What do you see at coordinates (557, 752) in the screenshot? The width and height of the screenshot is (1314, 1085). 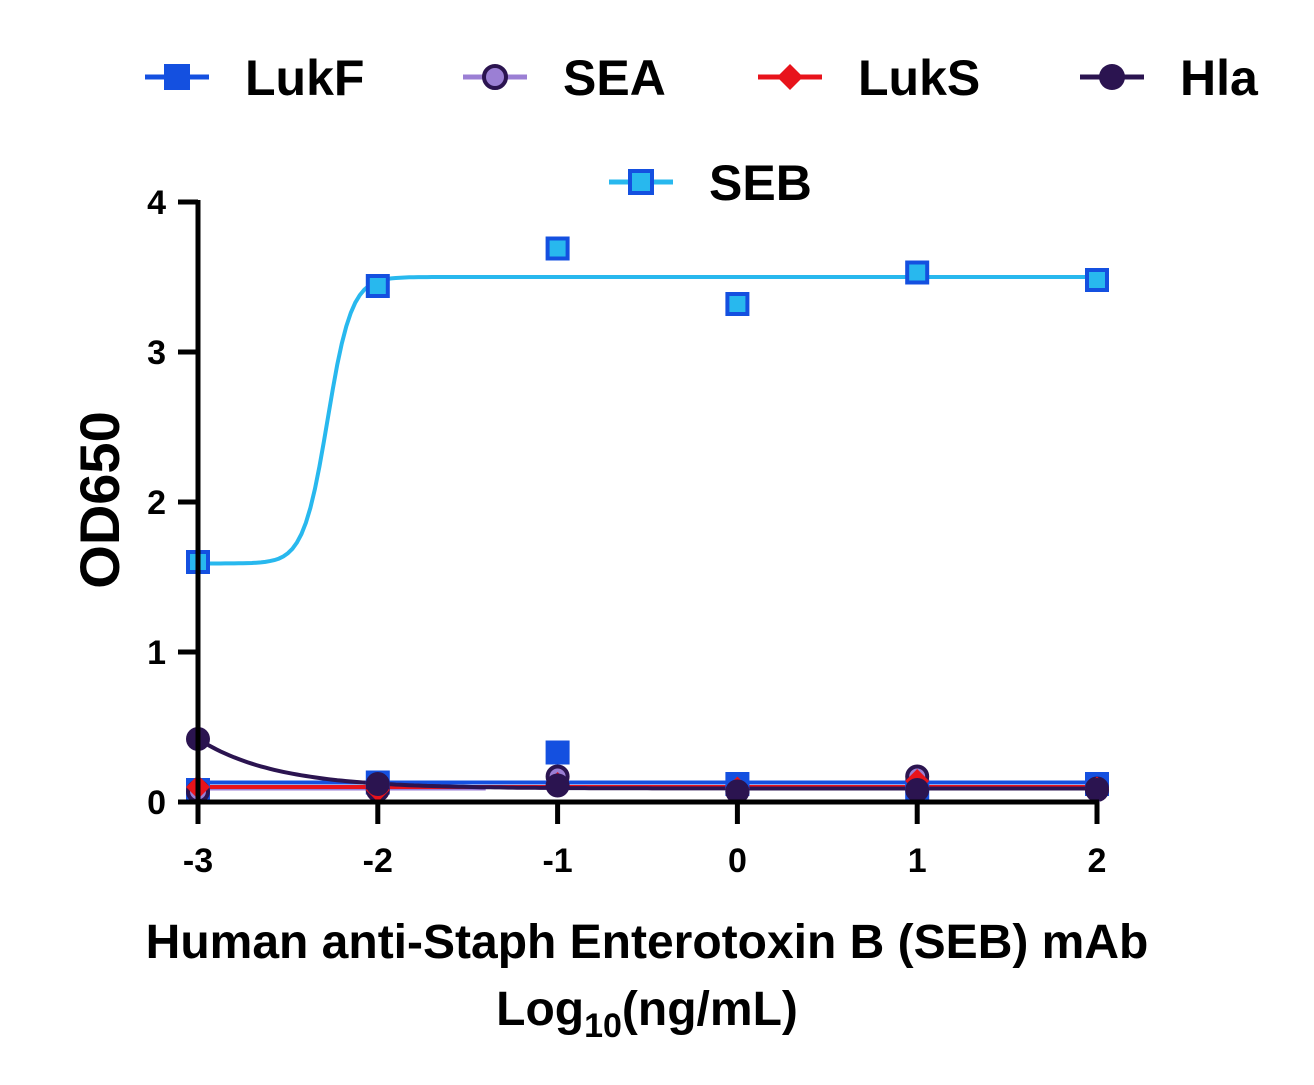 I see `data-point-lukf` at bounding box center [557, 752].